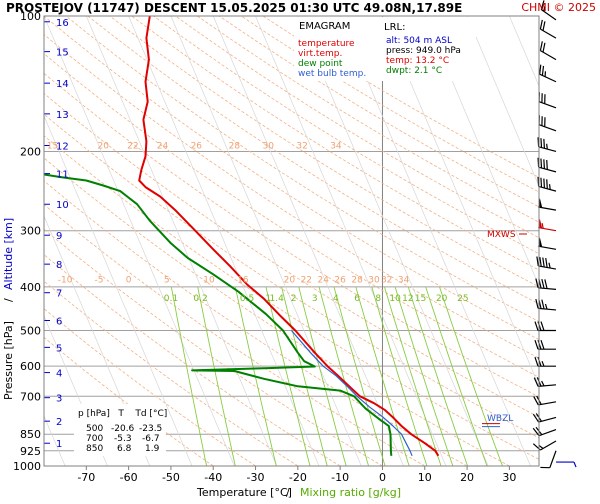 The height and width of the screenshot is (504, 600). I want to click on altitude-tick-label: 16, so click(62, 23).